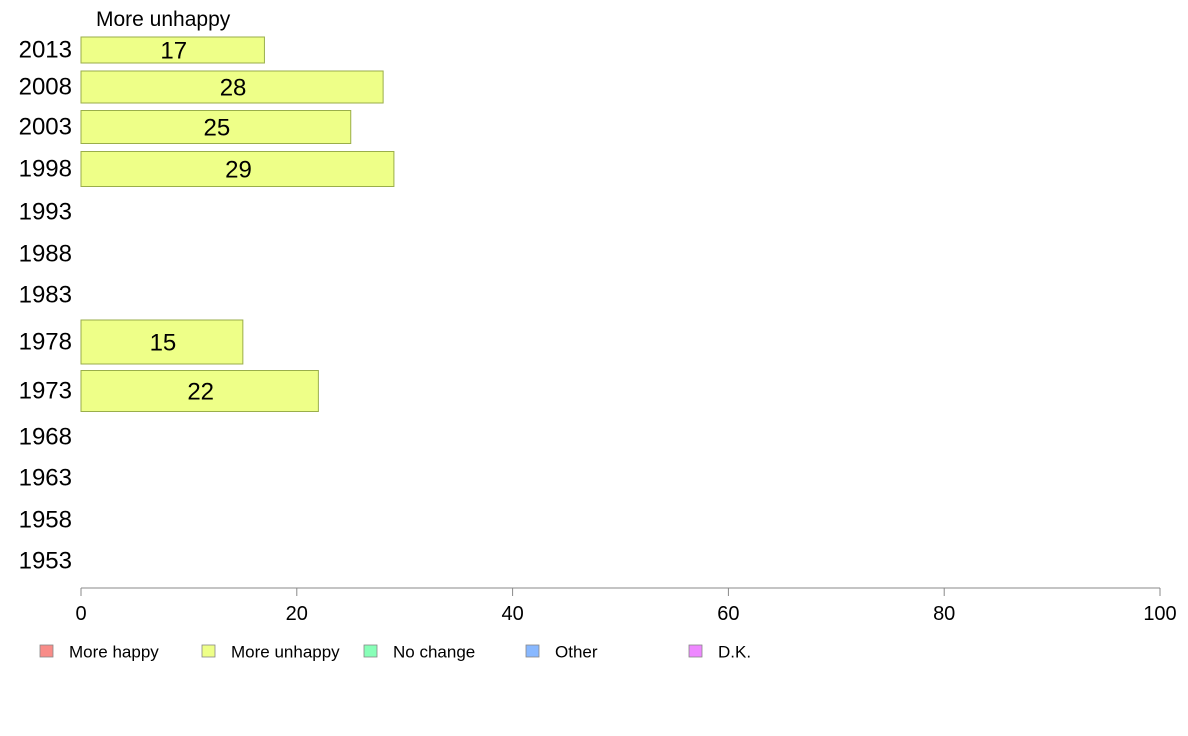  I want to click on y-tick-label: 1963, so click(45, 478).